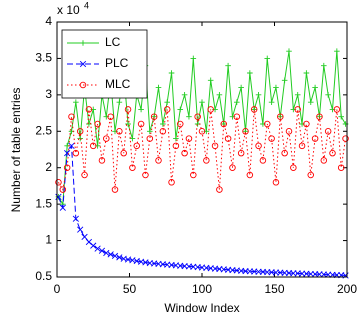 This screenshot has width=361, height=320. Describe the element at coordinates (48, 21) in the screenshot. I see `y-tick-label: 4` at that location.